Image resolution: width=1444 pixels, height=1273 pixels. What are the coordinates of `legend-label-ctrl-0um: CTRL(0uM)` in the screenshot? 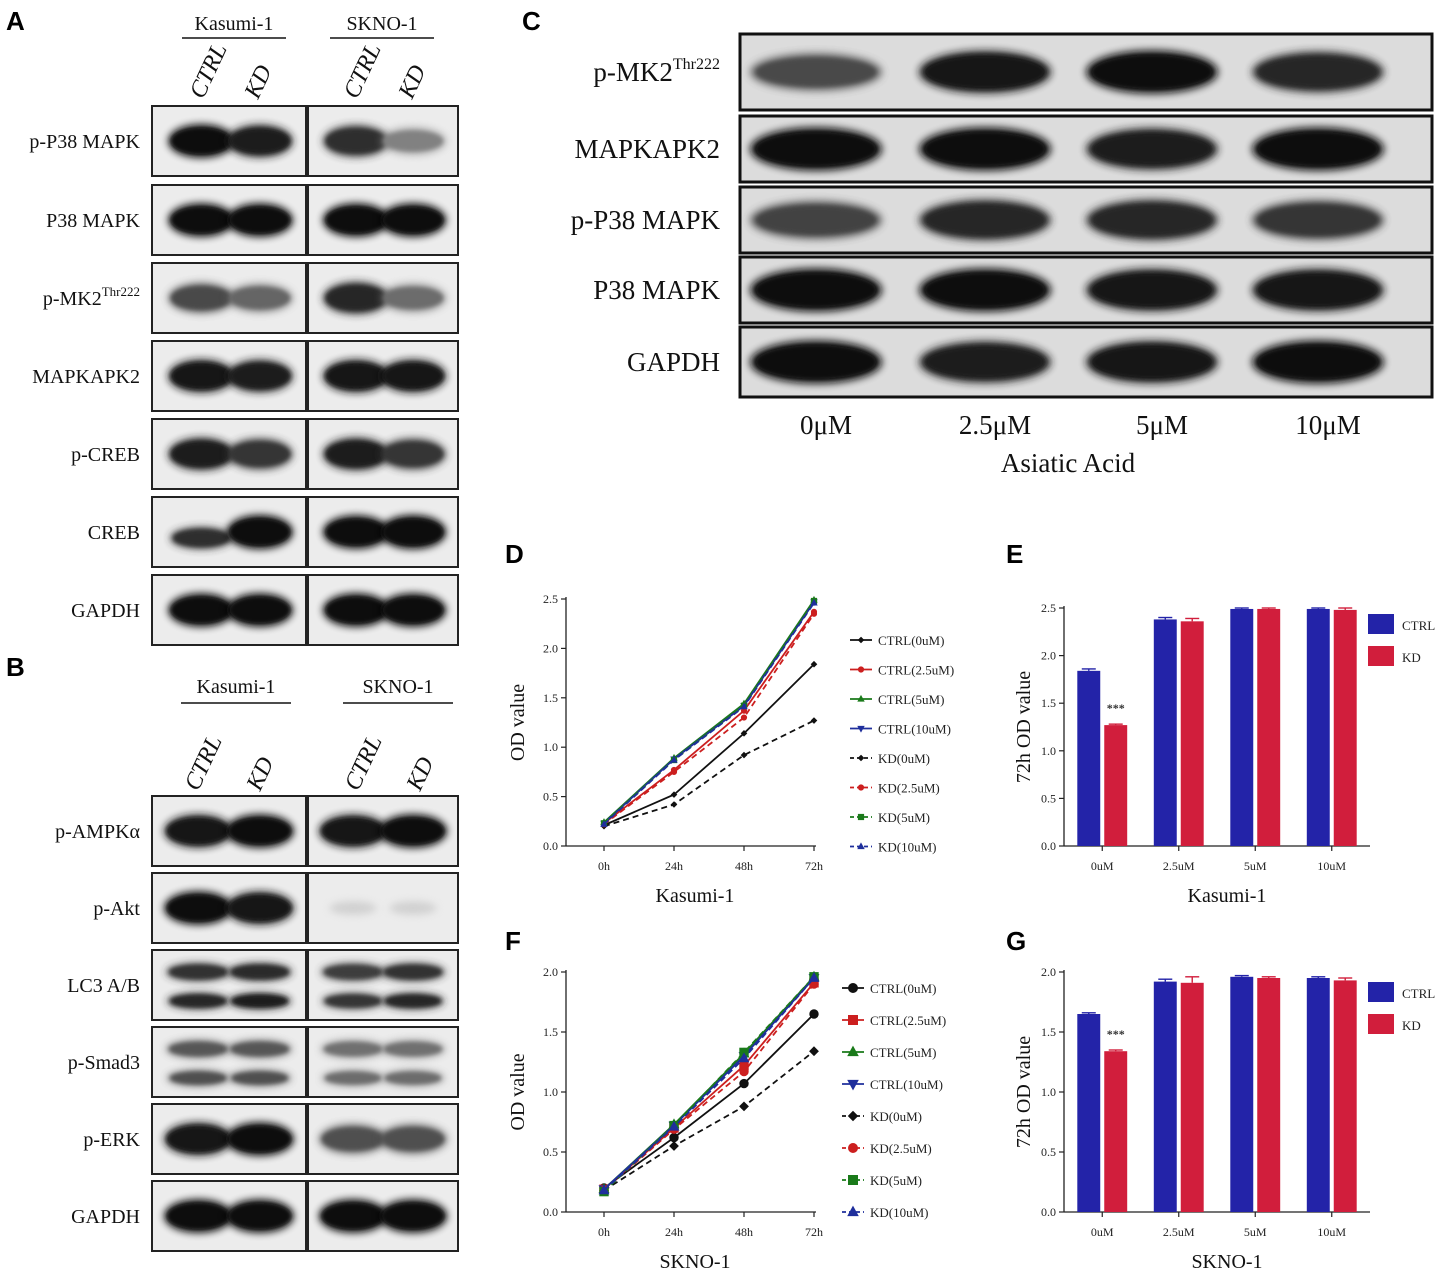 It's located at (911, 640).